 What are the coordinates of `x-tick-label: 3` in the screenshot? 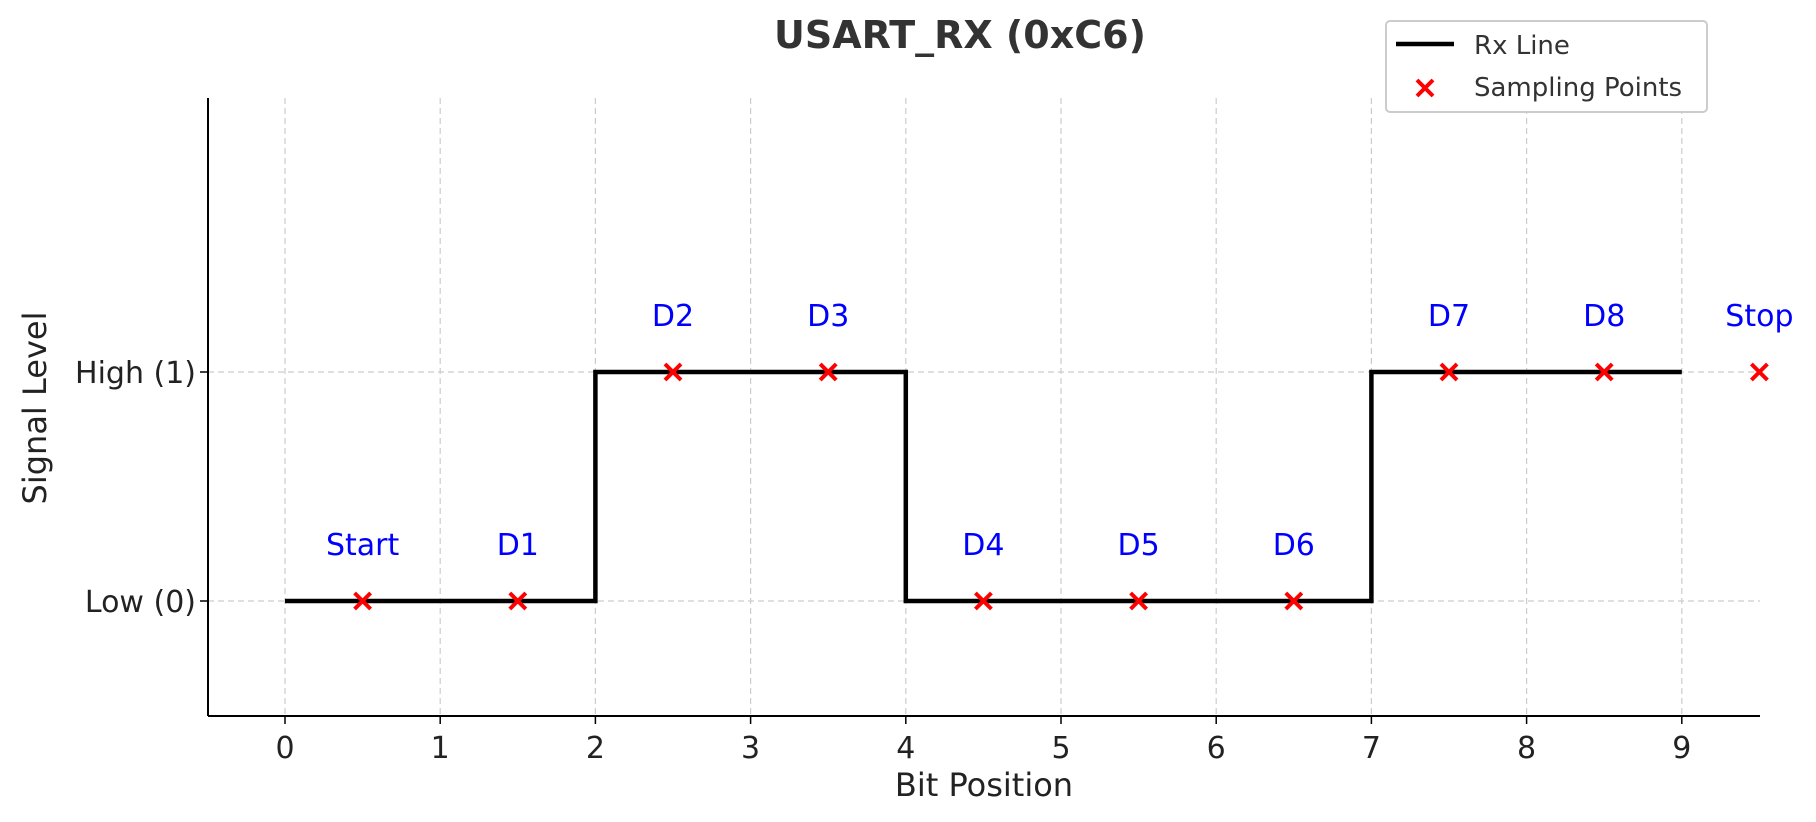 It's located at (750, 748).